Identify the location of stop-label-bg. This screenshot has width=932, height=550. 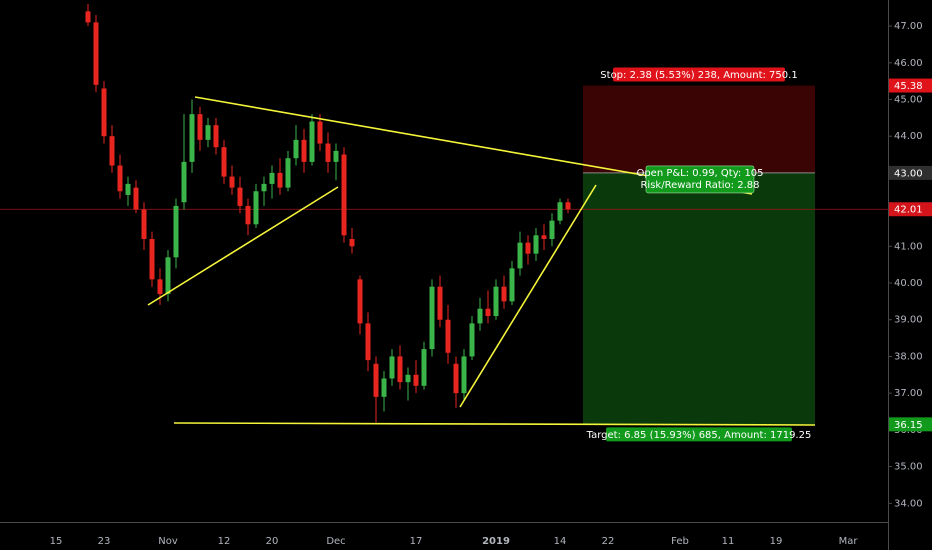
(699, 74).